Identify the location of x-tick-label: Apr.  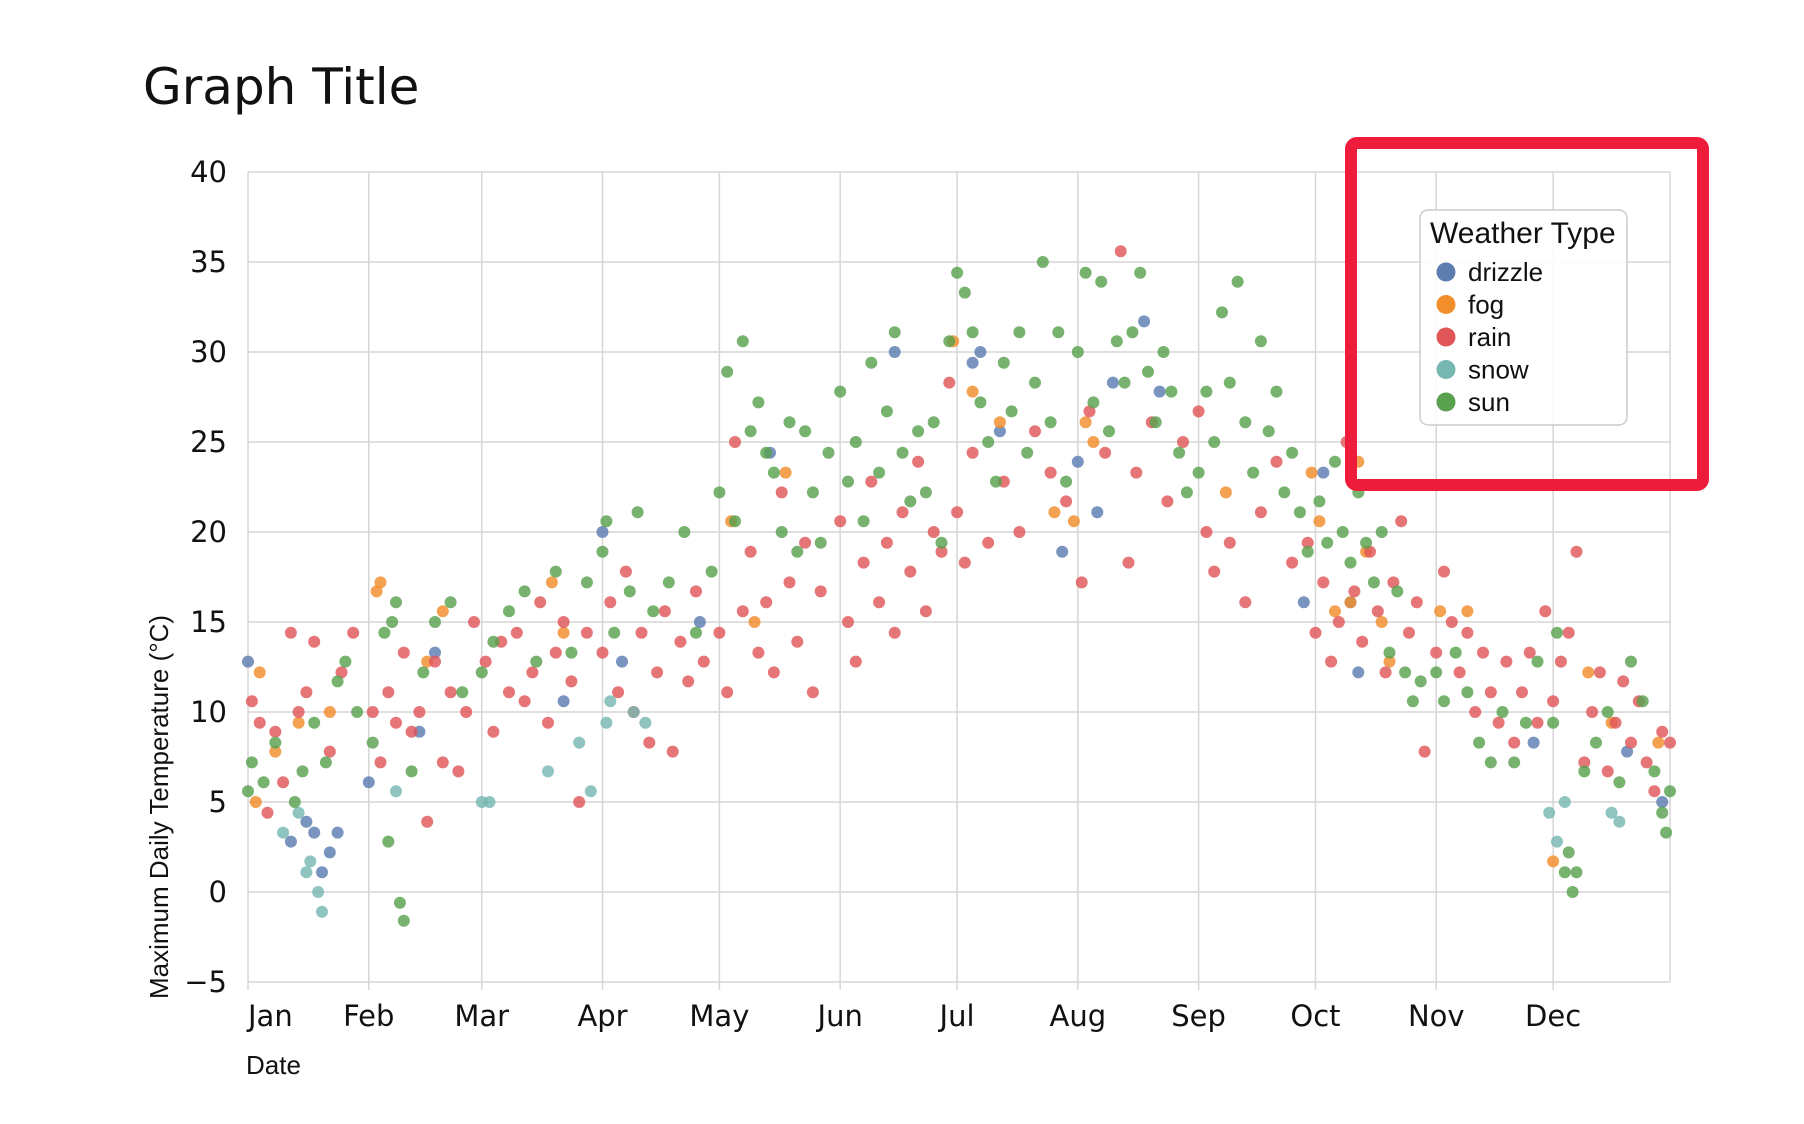
(602, 1016).